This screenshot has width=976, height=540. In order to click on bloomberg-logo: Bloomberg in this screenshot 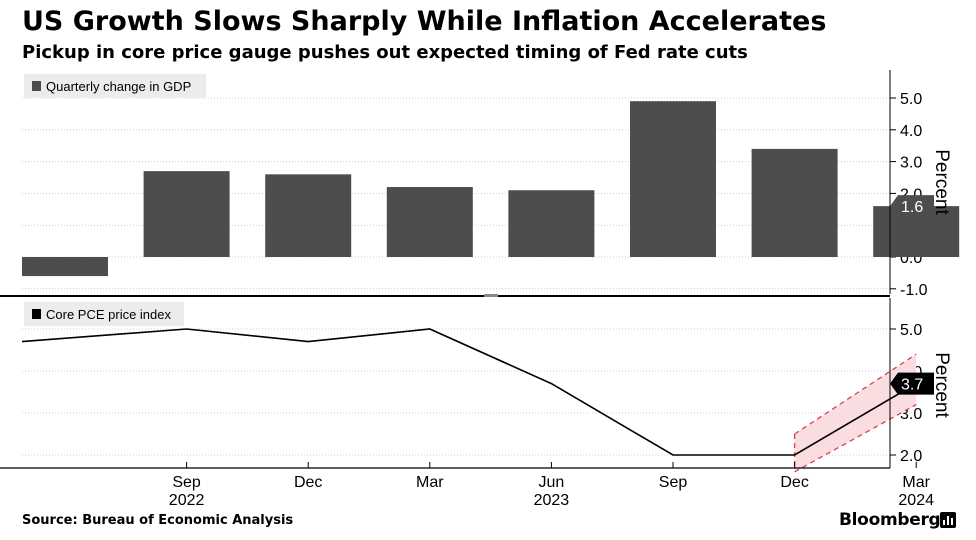, I will do `click(890, 520)`.